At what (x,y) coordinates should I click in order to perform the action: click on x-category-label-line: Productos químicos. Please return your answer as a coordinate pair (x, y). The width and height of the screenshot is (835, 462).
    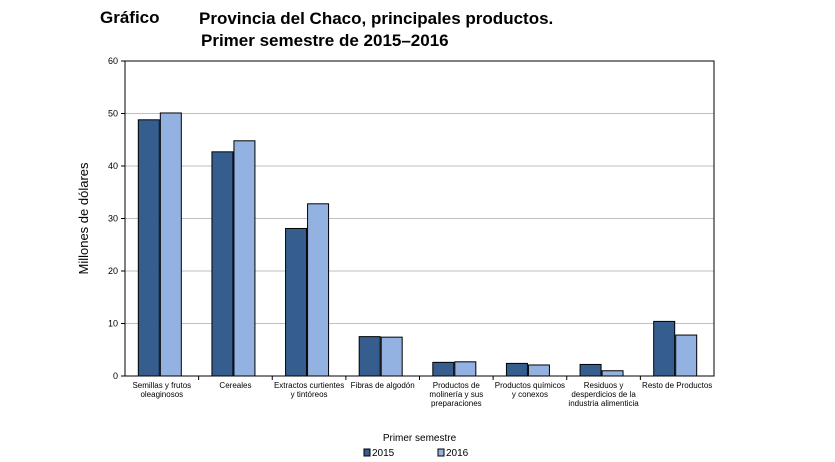
    Looking at the image, I should click on (530, 385).